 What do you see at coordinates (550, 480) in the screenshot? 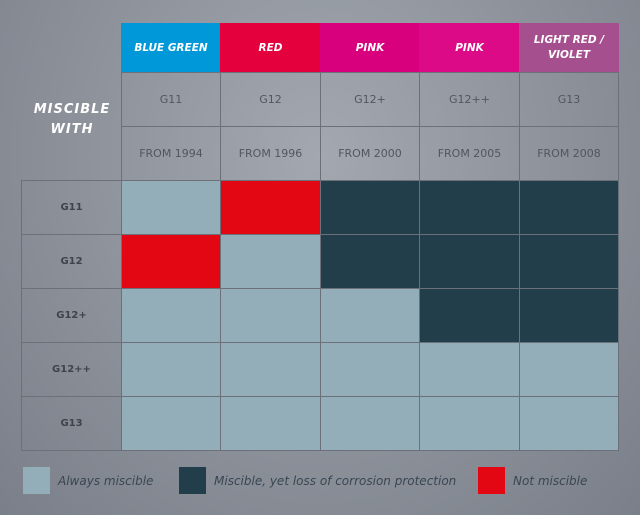
I see `legend-label: Not miscible` at bounding box center [550, 480].